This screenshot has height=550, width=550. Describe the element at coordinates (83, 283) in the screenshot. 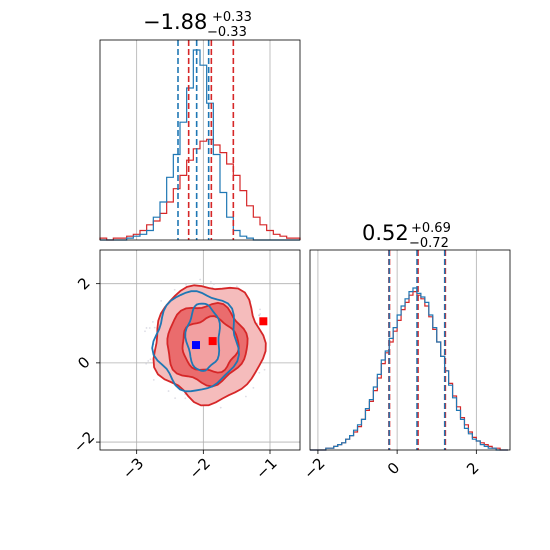

I see `y-tick-label: 2` at that location.